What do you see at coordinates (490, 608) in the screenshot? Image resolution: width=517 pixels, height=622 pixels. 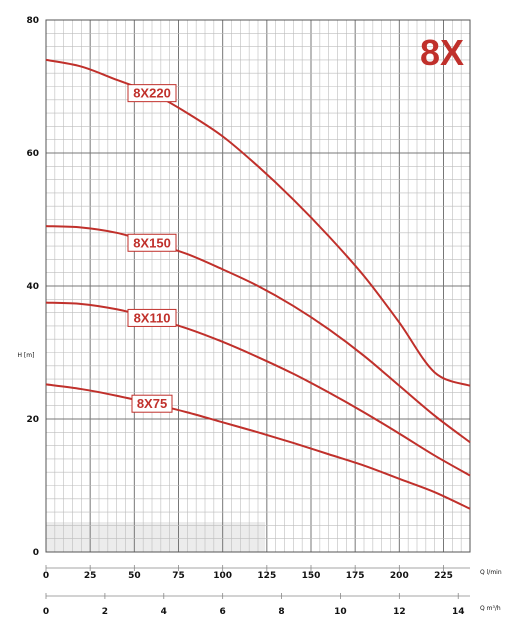 I see `x-axis-secondary-title: Q m³/h` at bounding box center [490, 608].